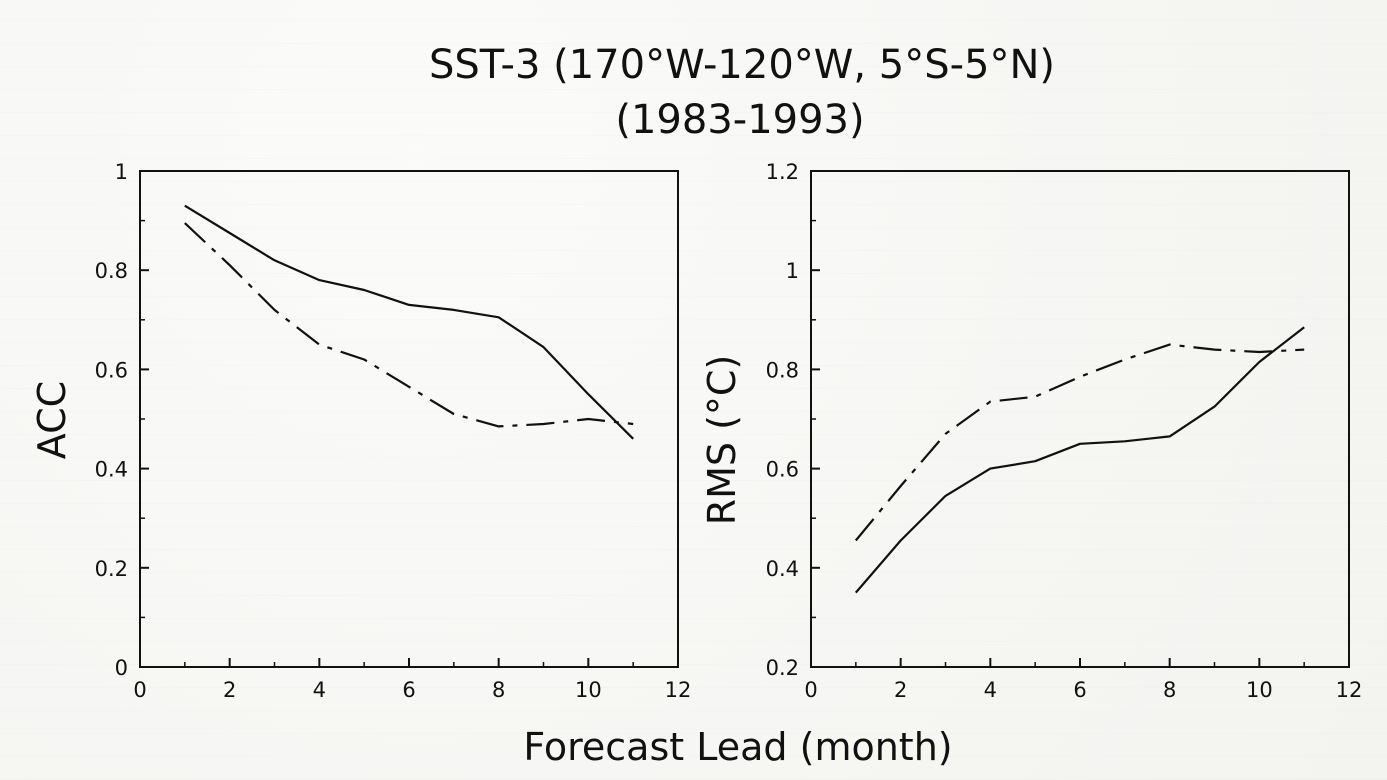  What do you see at coordinates (739, 120) in the screenshot?
I see `chart-title-line-2: (1983-1993)` at bounding box center [739, 120].